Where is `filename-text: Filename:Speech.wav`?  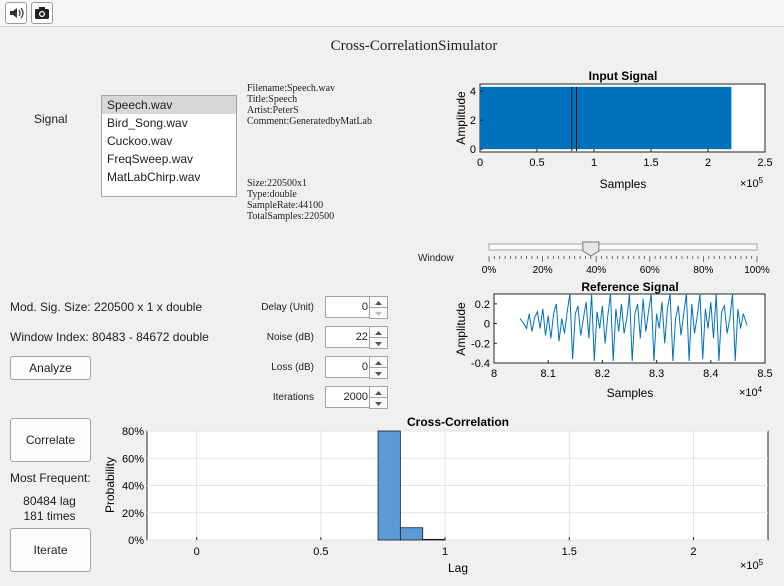 filename-text: Filename:Speech.wav is located at coordinates (291, 88).